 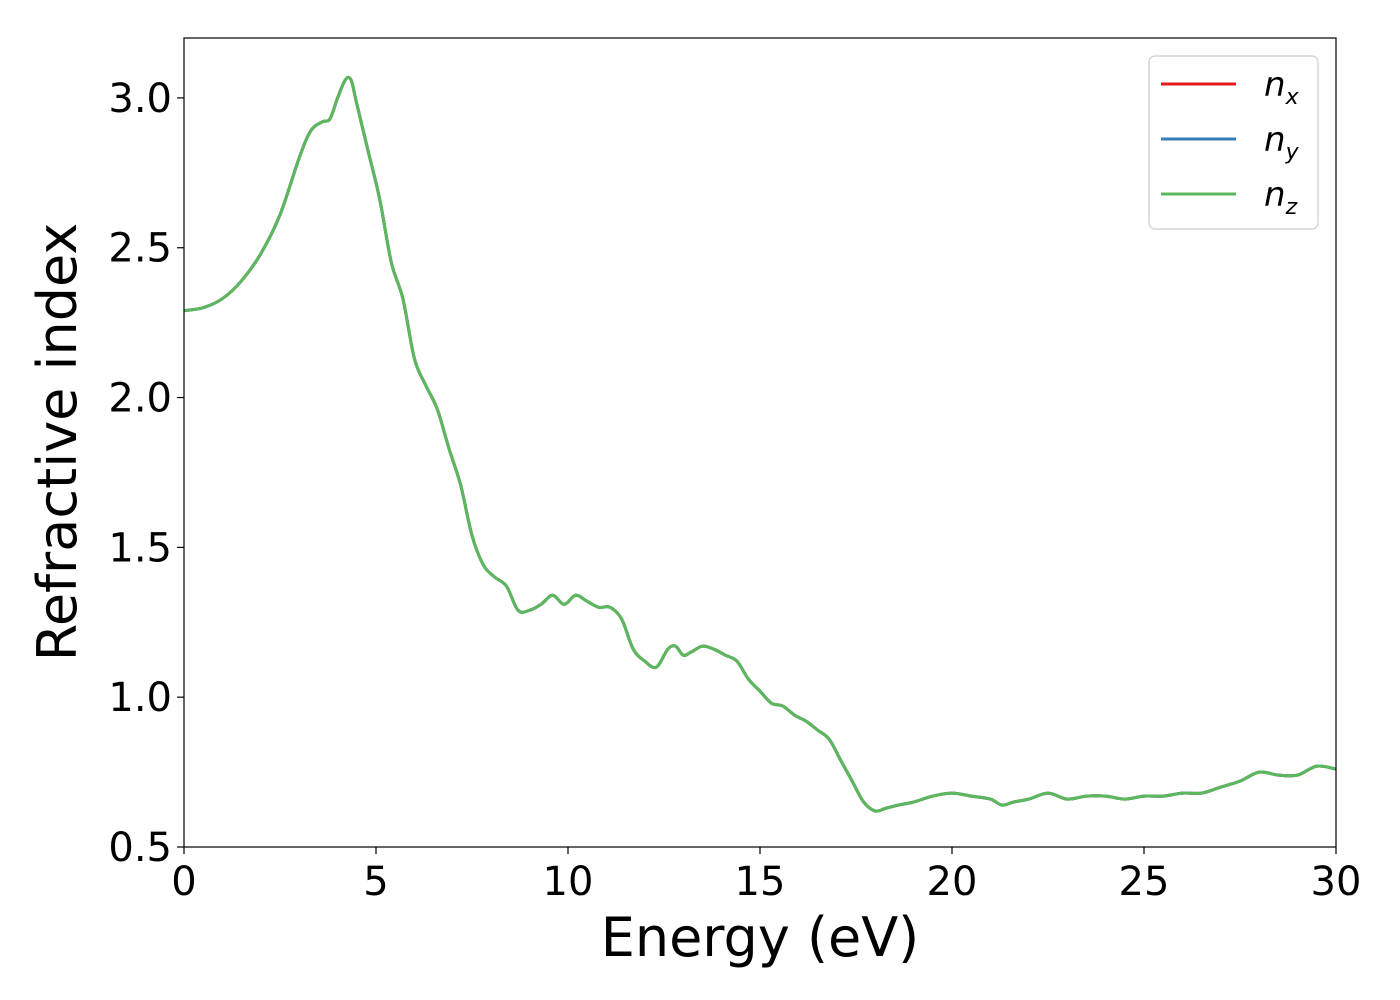 What do you see at coordinates (57, 442) in the screenshot?
I see `y-axis-title: Refractive index` at bounding box center [57, 442].